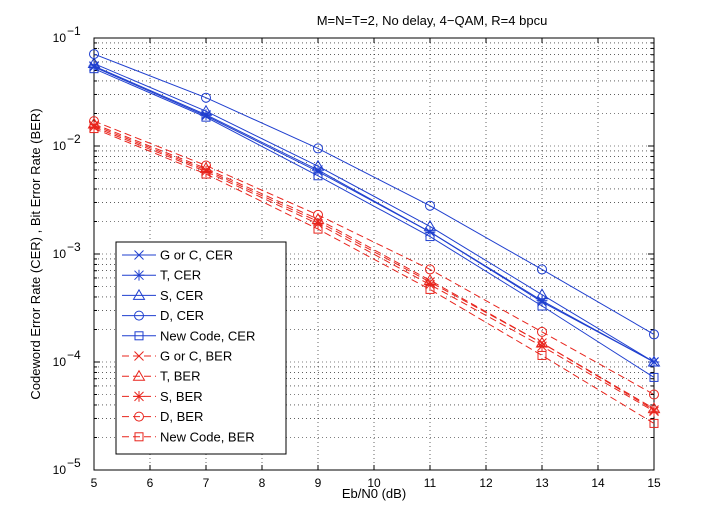  What do you see at coordinates (150, 483) in the screenshot?
I see `x-tick-label: 6` at bounding box center [150, 483].